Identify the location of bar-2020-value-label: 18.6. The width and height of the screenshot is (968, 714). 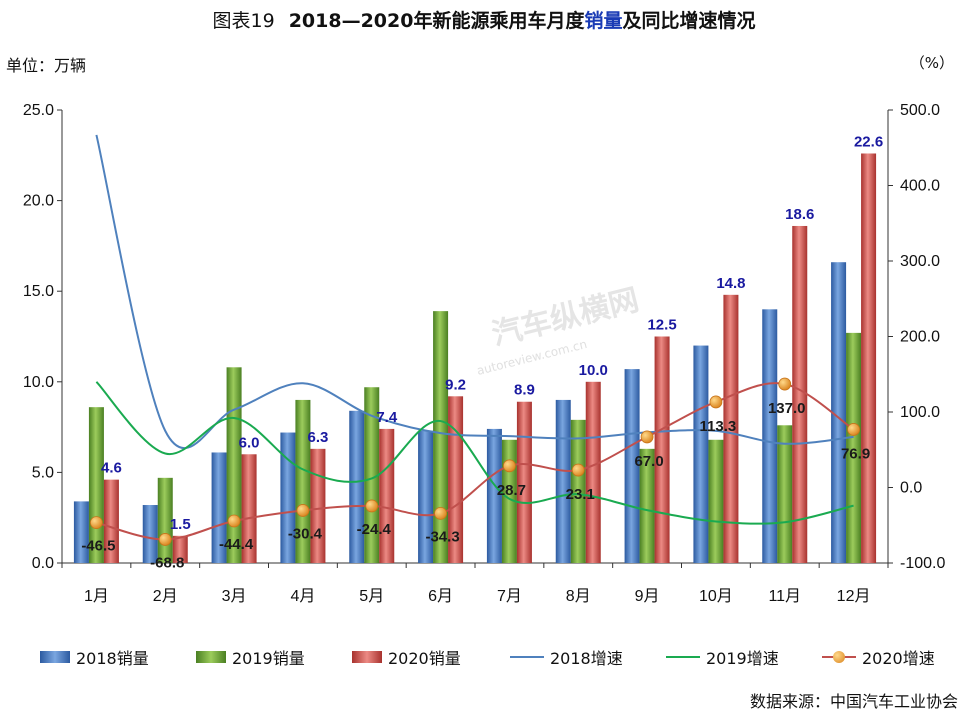
(799, 214).